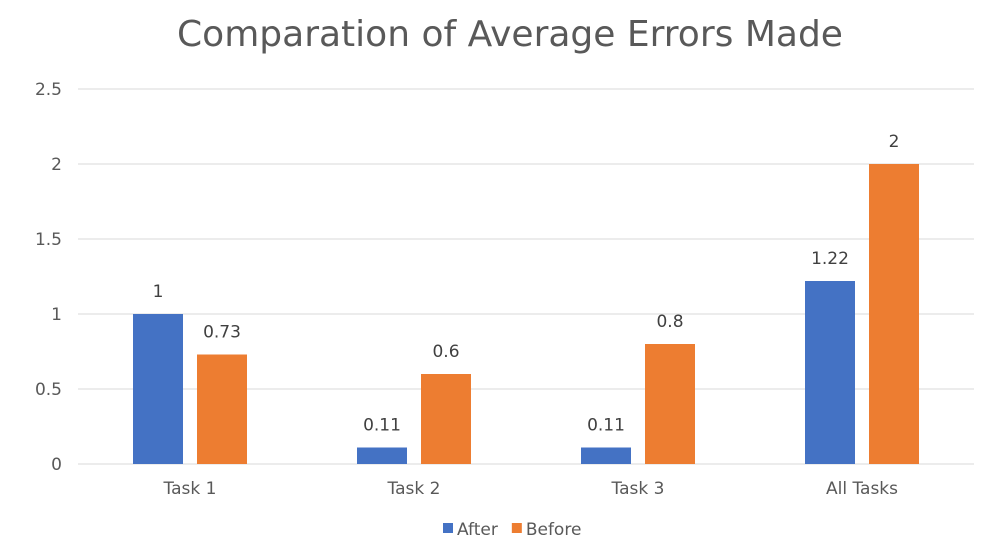  I want to click on y-tick-label: 0.5, so click(48, 390).